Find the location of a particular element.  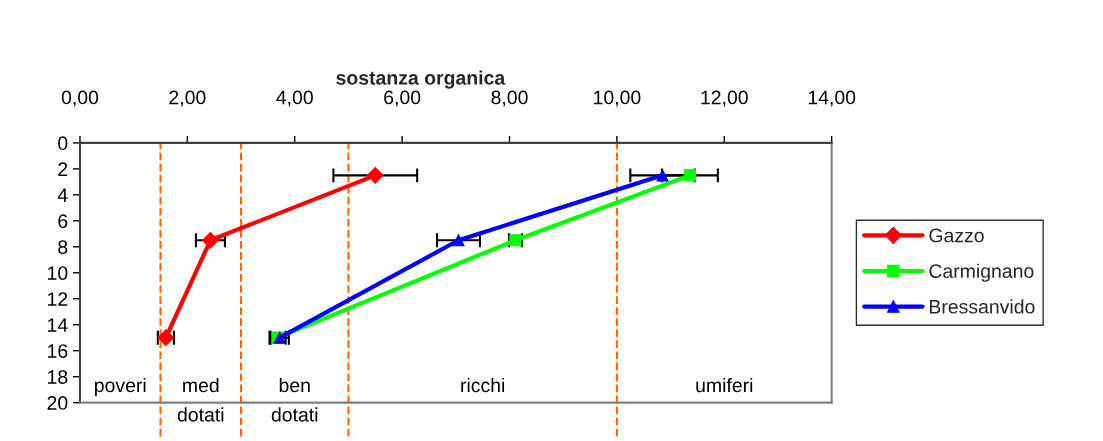

legend-label: Bressanvido is located at coordinates (982, 306).